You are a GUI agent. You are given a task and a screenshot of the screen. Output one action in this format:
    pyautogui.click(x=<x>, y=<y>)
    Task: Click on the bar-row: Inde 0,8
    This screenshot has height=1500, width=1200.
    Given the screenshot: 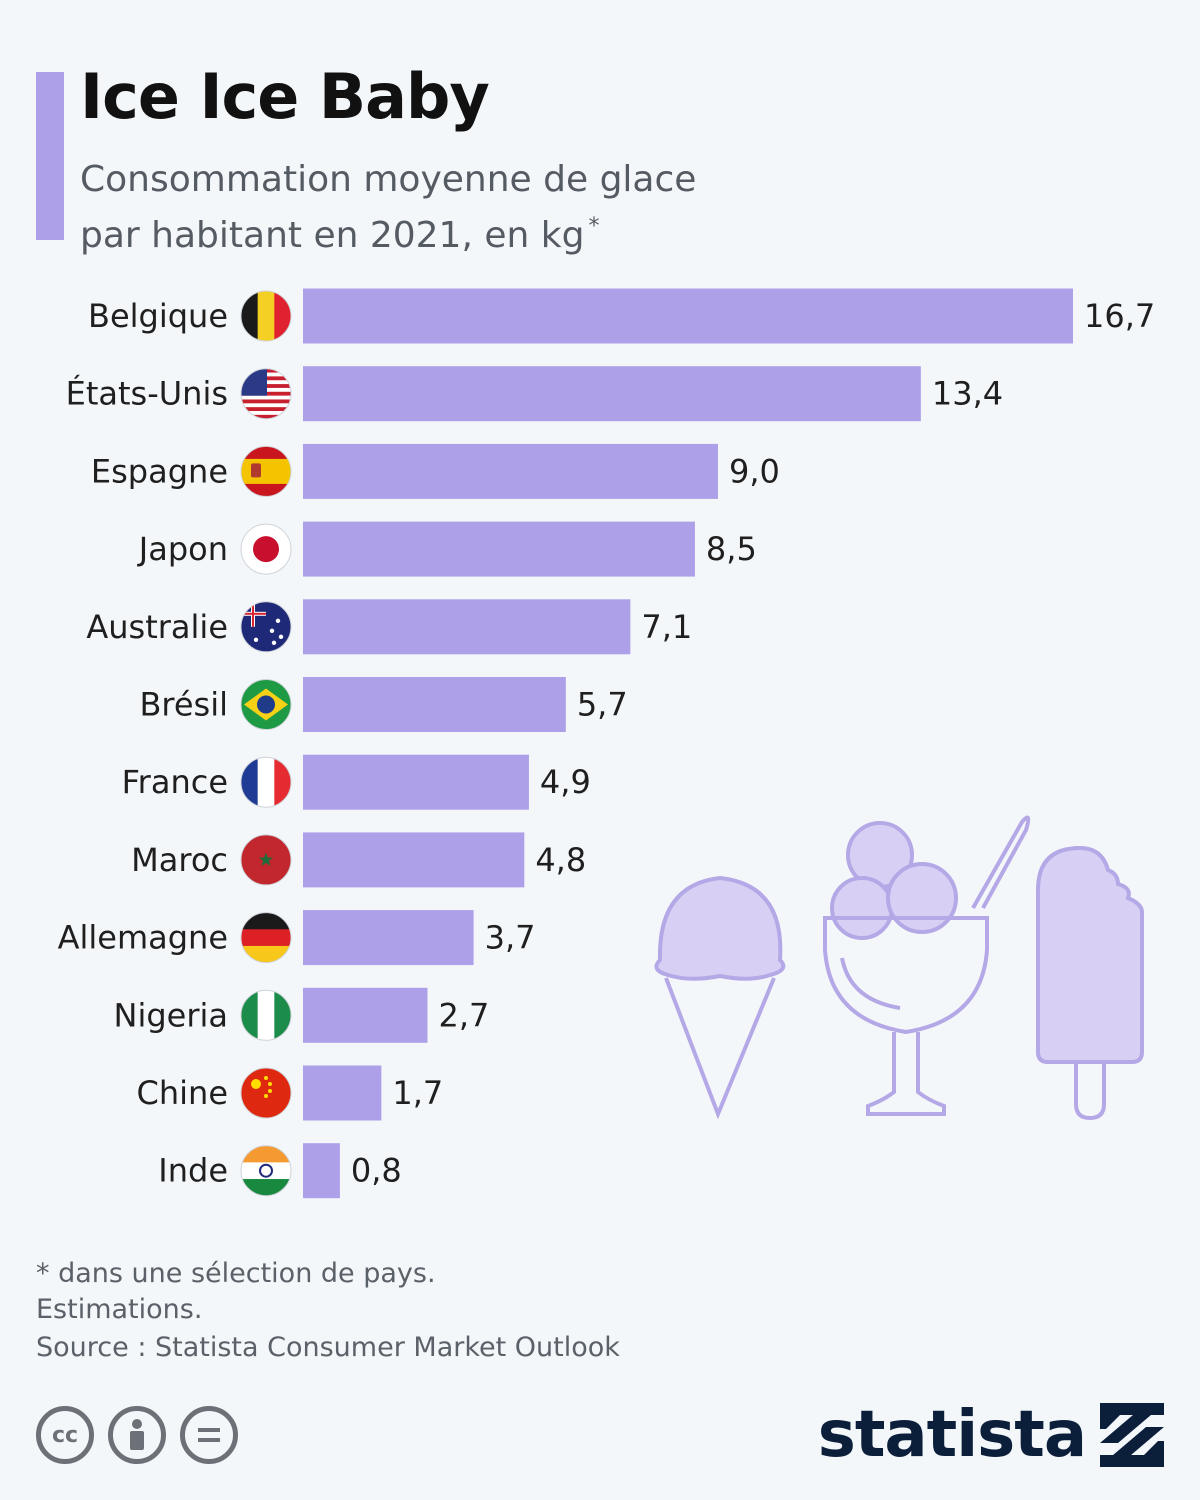 What is the action you would take?
    pyautogui.click(x=280, y=1171)
    